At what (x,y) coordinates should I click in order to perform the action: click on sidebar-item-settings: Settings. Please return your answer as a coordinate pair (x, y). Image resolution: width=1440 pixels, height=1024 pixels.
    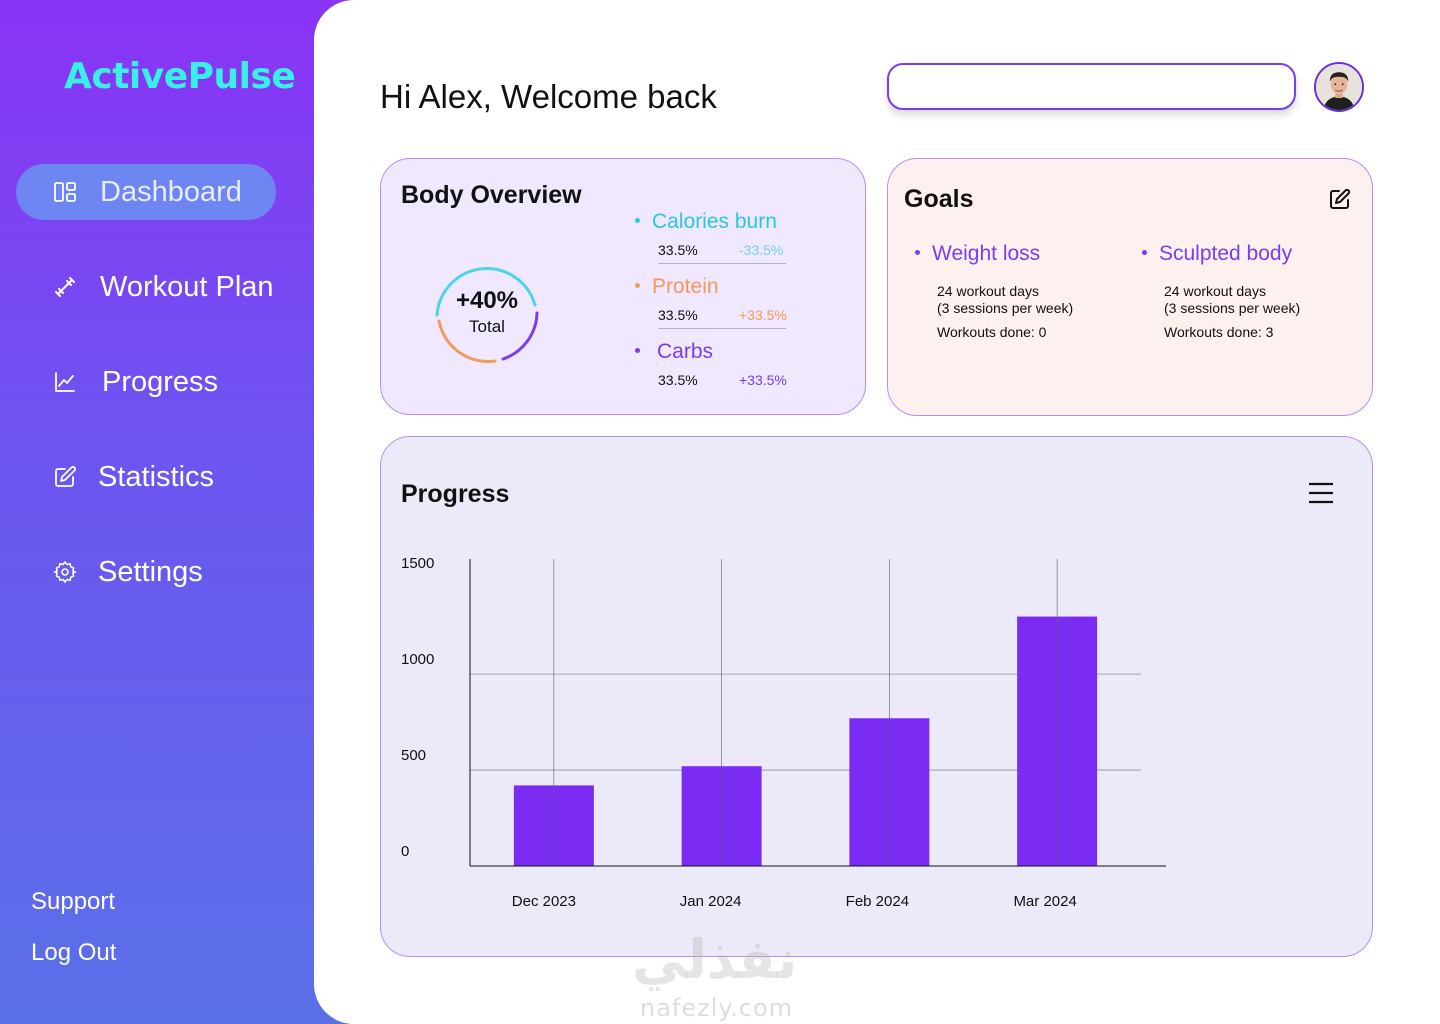
    Looking at the image, I should click on (146, 572).